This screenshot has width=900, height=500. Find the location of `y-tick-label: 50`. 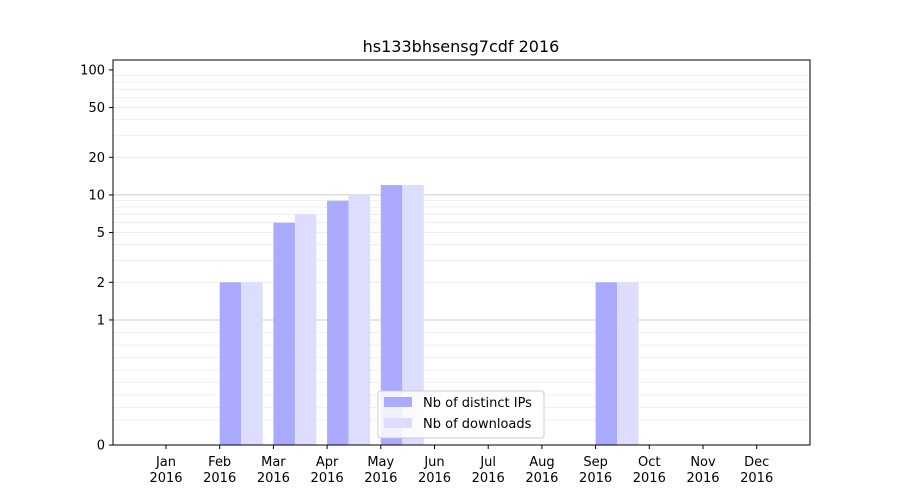

y-tick-label: 50 is located at coordinates (96, 108).